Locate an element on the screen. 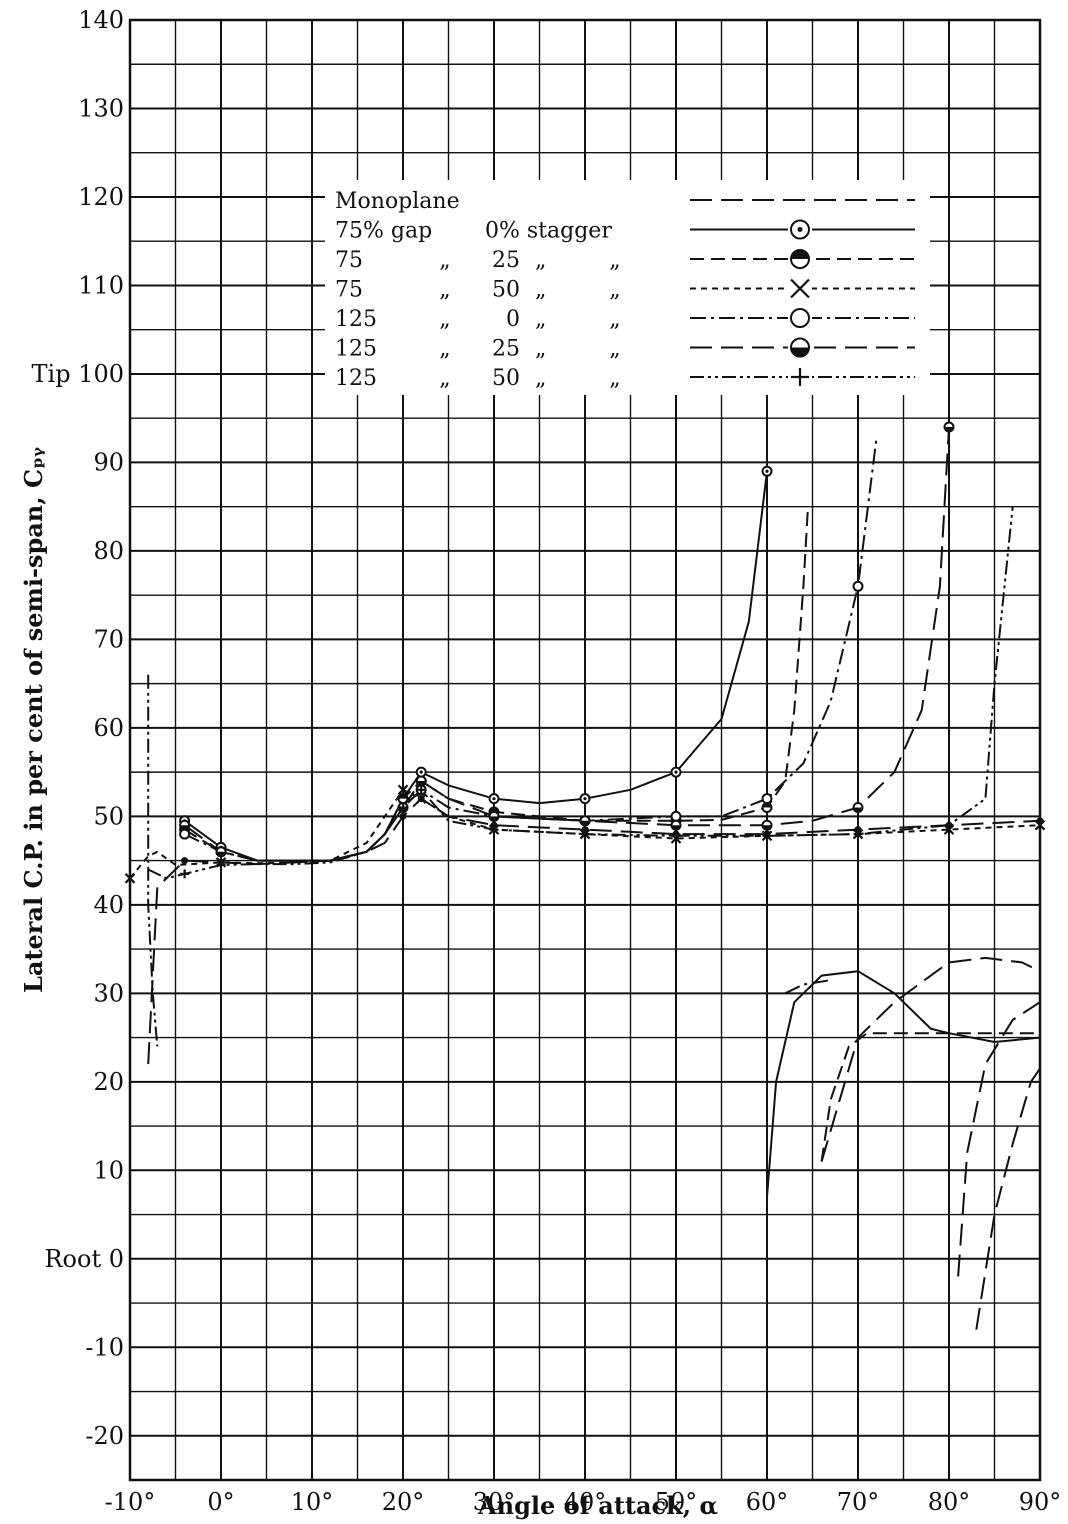 This screenshot has width=1068, height=1524. x-tick-label: -10° is located at coordinates (130, 1502).